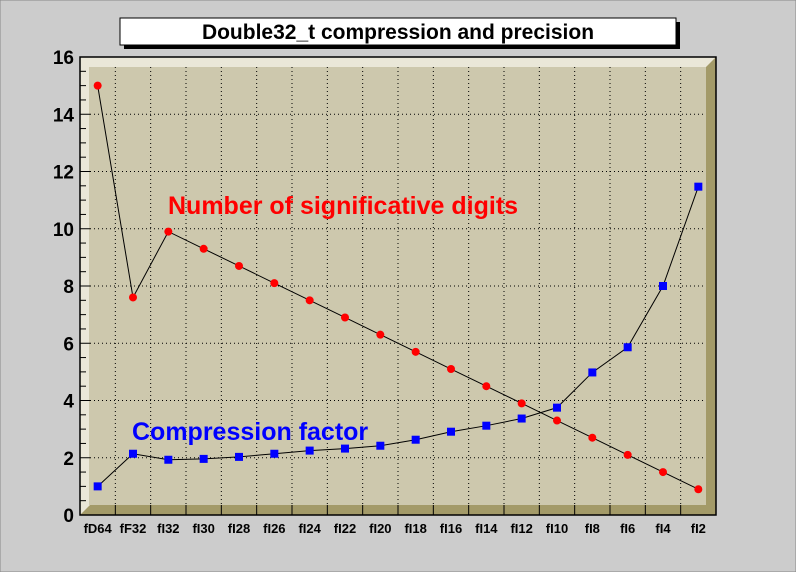 Image resolution: width=796 pixels, height=572 pixels. Describe the element at coordinates (250, 432) in the screenshot. I see `series-label-compression: Compression factor` at that location.